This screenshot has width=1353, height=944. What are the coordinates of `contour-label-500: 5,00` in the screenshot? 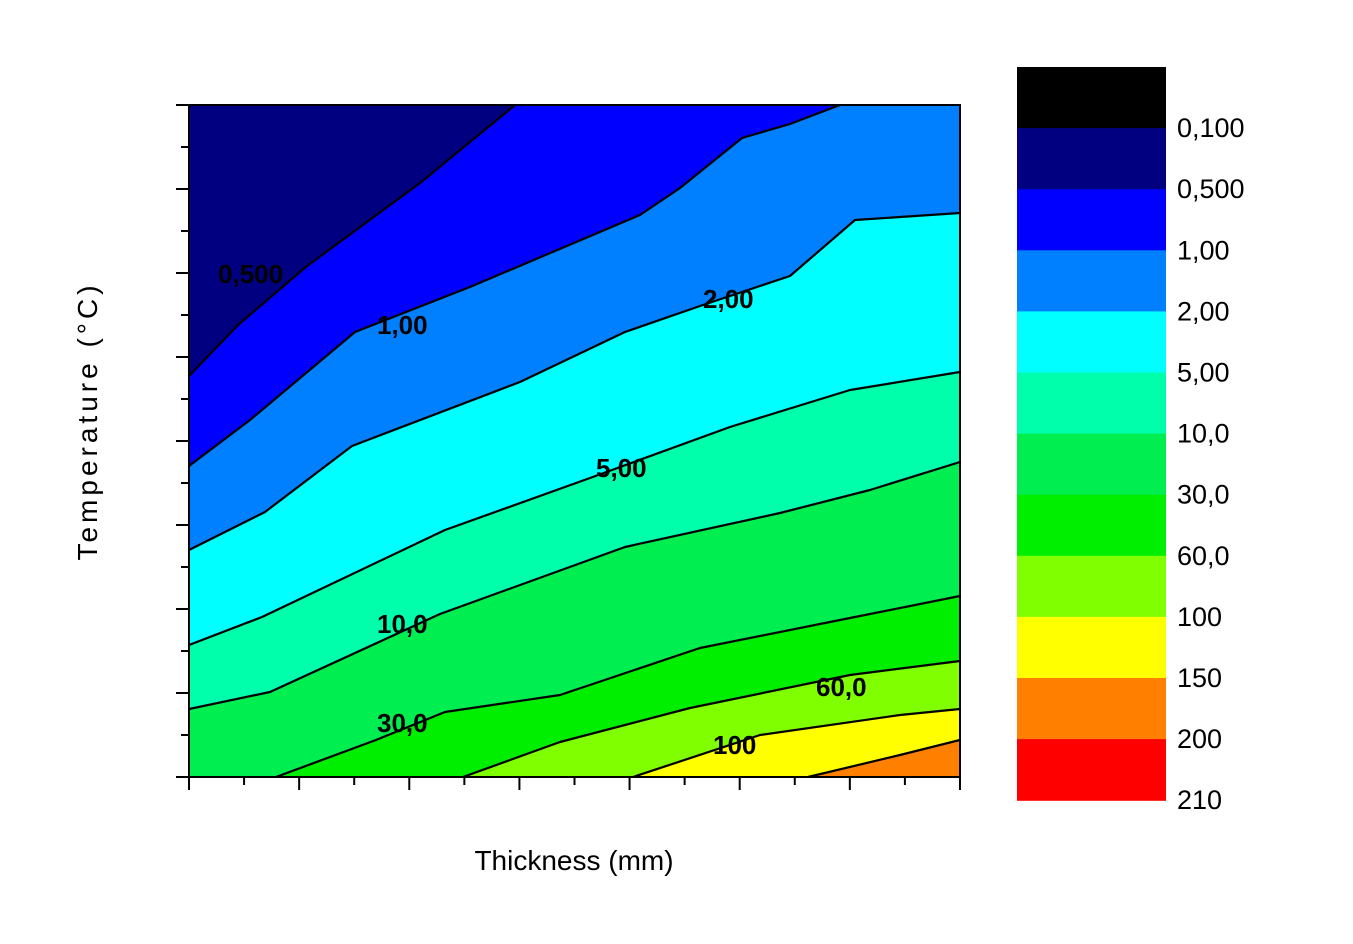 It's located at (621, 468).